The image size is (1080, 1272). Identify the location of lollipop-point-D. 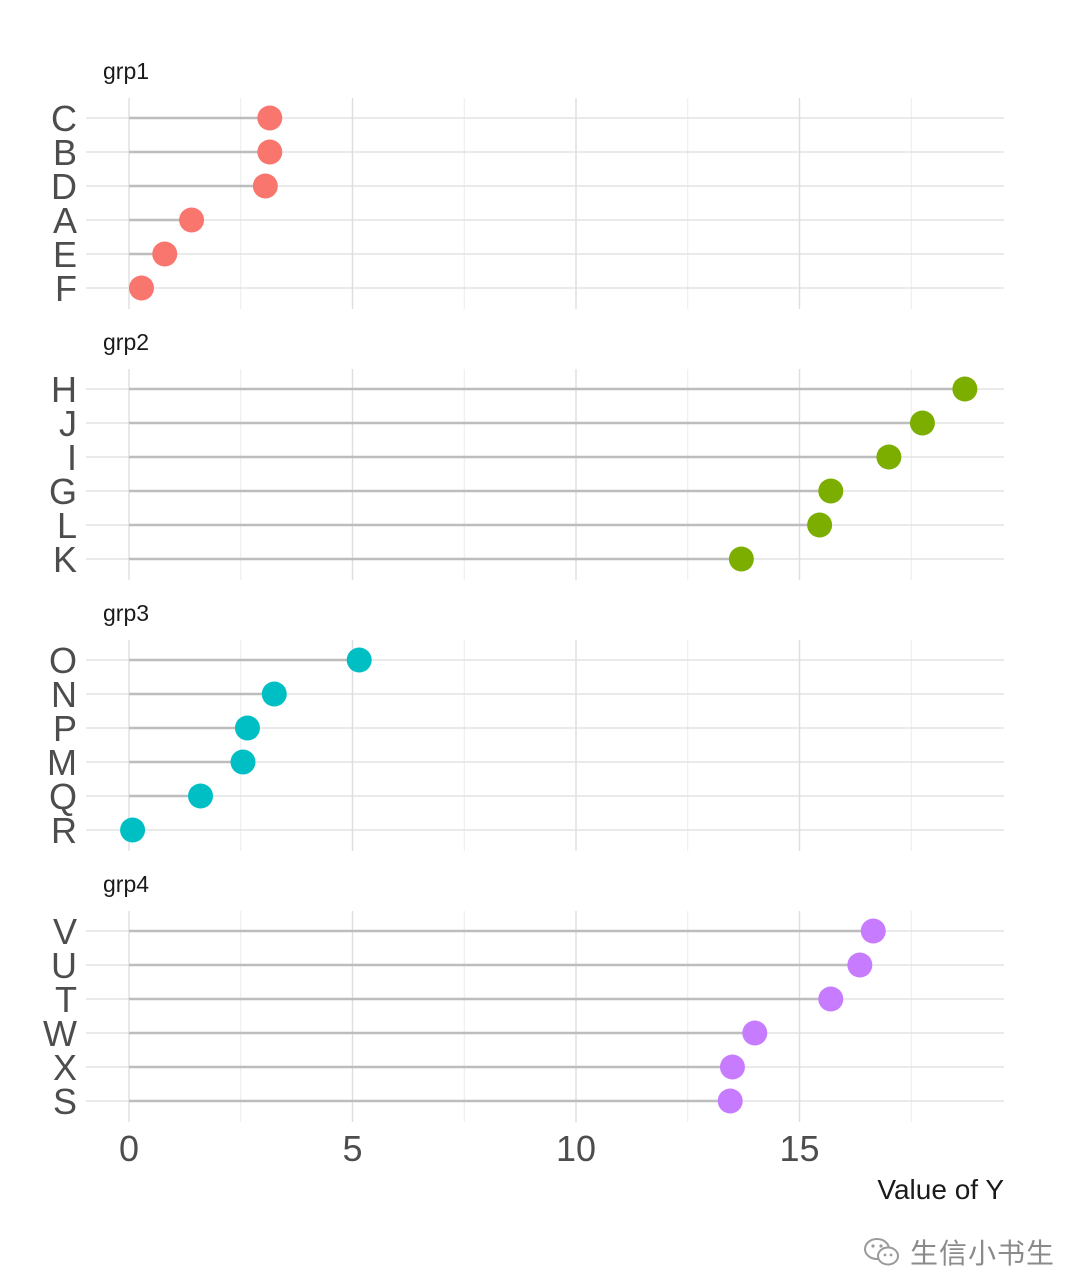
(265, 186).